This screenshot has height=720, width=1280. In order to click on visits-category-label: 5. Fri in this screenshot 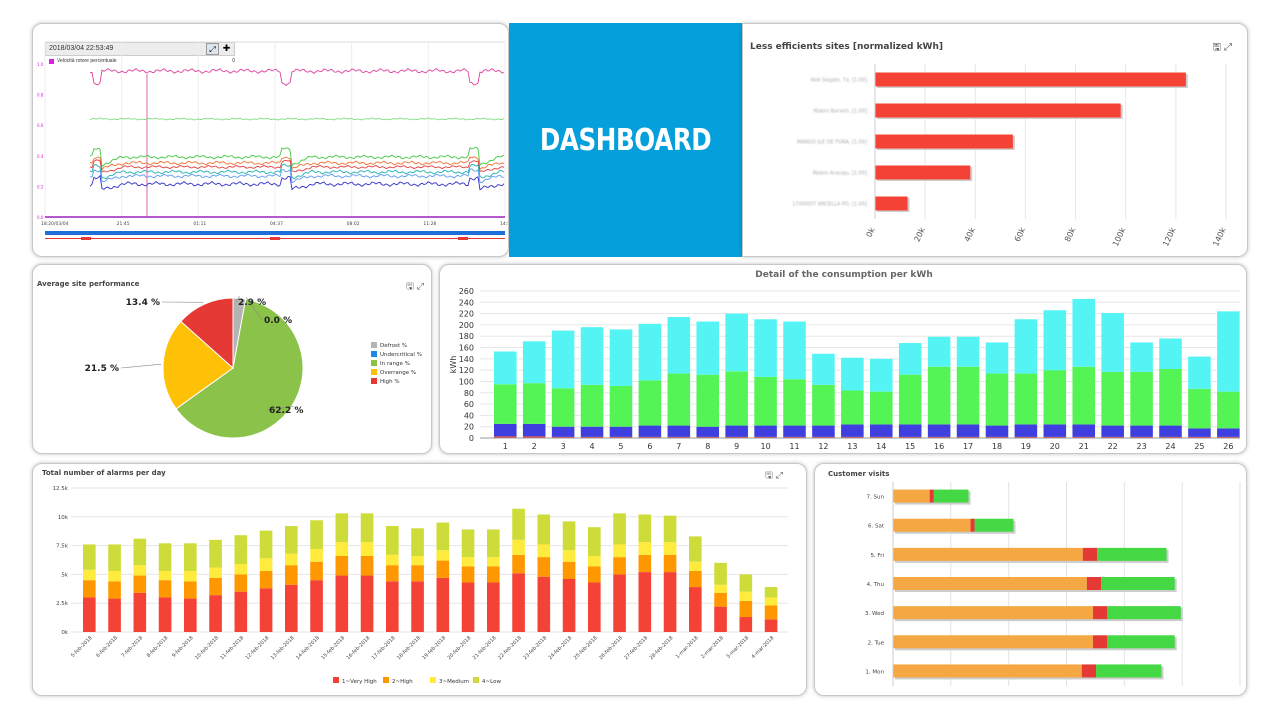, I will do `click(877, 556)`.